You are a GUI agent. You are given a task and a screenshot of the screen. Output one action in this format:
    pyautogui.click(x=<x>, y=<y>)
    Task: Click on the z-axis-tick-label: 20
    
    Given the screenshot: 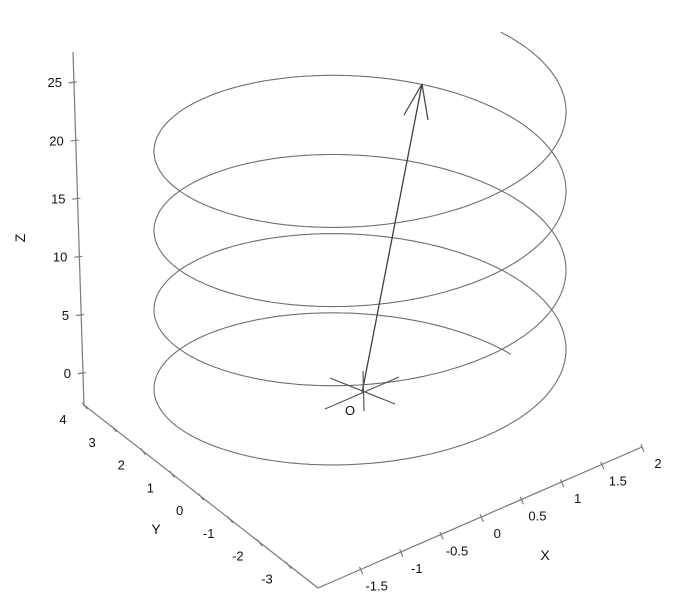 What is the action you would take?
    pyautogui.click(x=56, y=140)
    